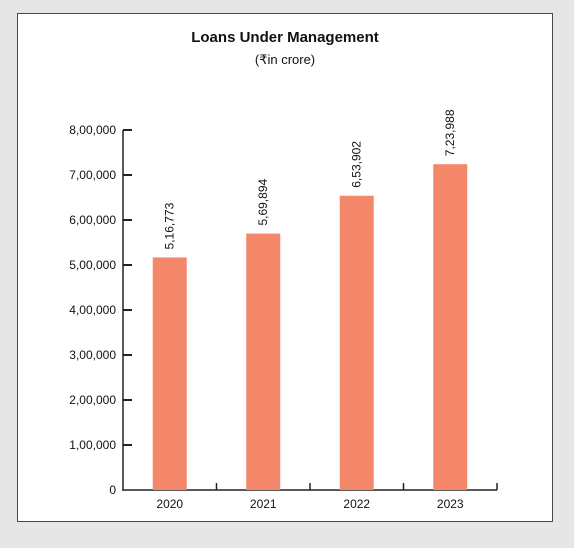 The width and height of the screenshot is (574, 548). Describe the element at coordinates (285, 37) in the screenshot. I see `chart-title: Loans Under Management` at that location.